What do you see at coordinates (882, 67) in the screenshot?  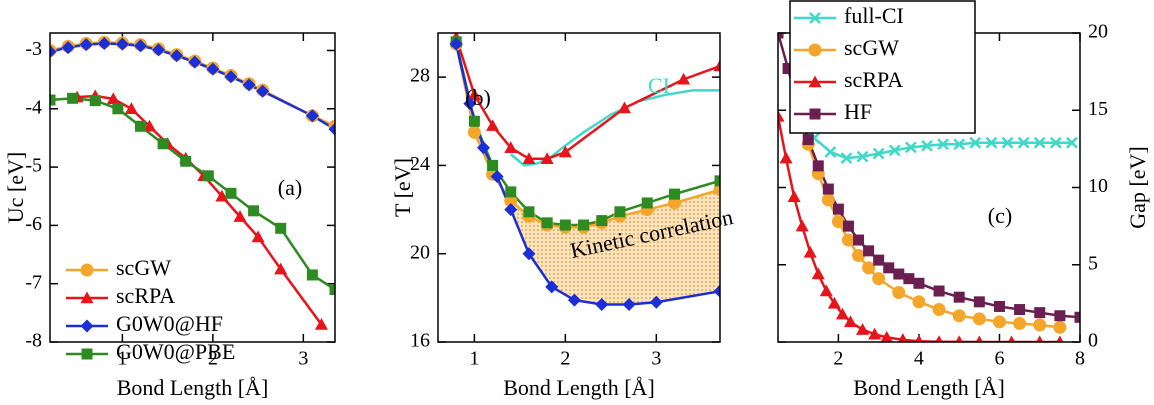 I see `legend-frame` at bounding box center [882, 67].